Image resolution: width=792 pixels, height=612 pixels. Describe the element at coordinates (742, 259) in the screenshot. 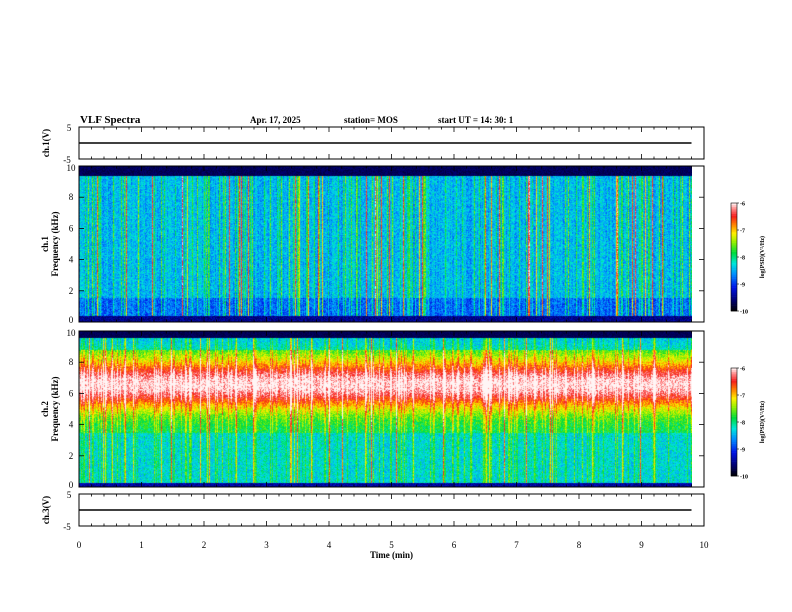

I see `colorbar-tick-label: -8` at that location.